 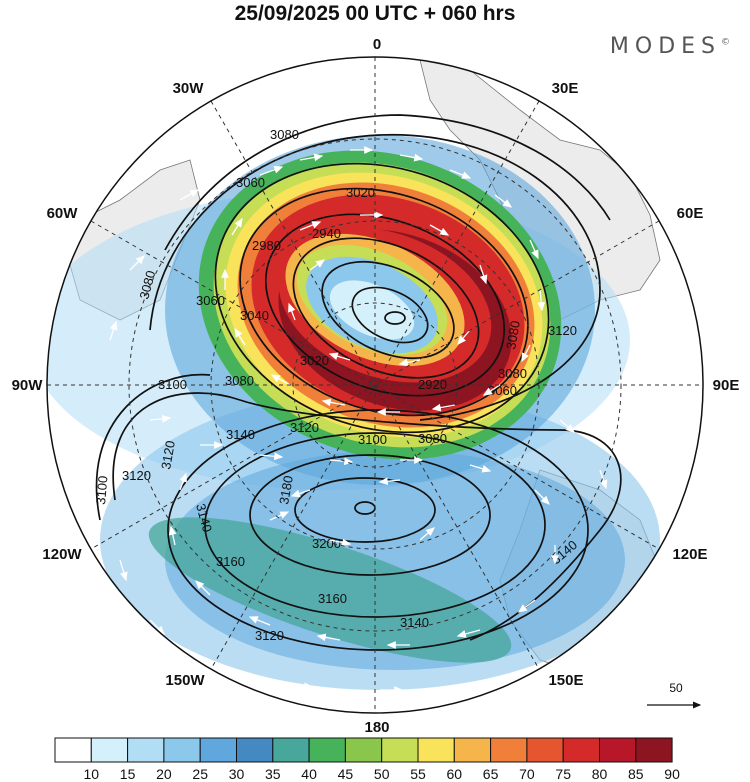 What do you see at coordinates (600, 774) in the screenshot?
I see `colorbar-label: 80` at bounding box center [600, 774].